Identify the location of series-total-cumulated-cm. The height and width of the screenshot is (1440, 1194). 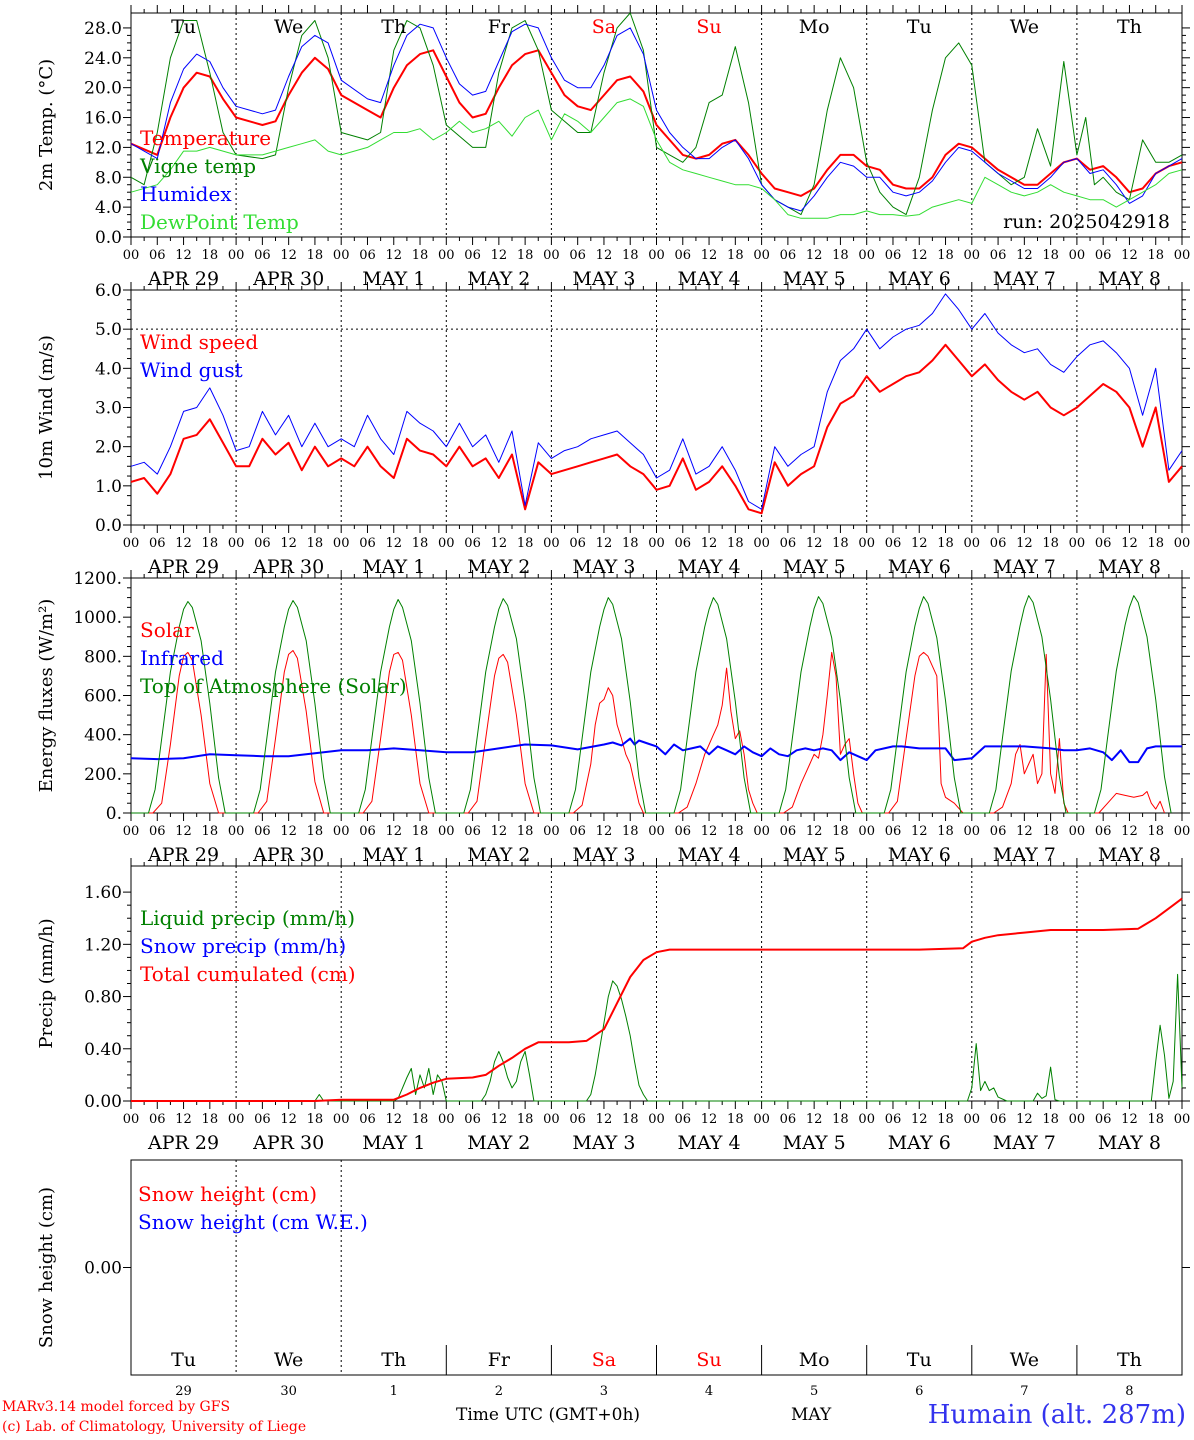
(657, 999).